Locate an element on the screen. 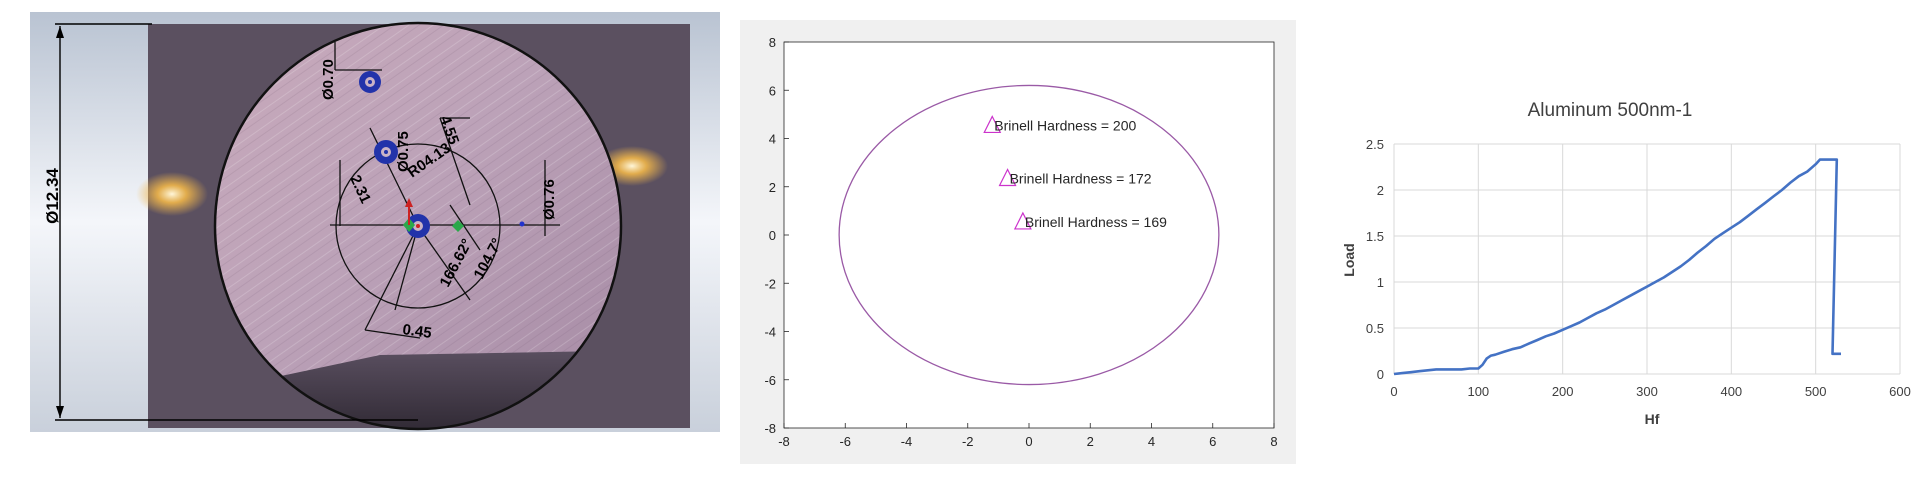 The height and width of the screenshot is (484, 1930). scatter-point-label: Brinell Hardness = 172 is located at coordinates (1081, 179).